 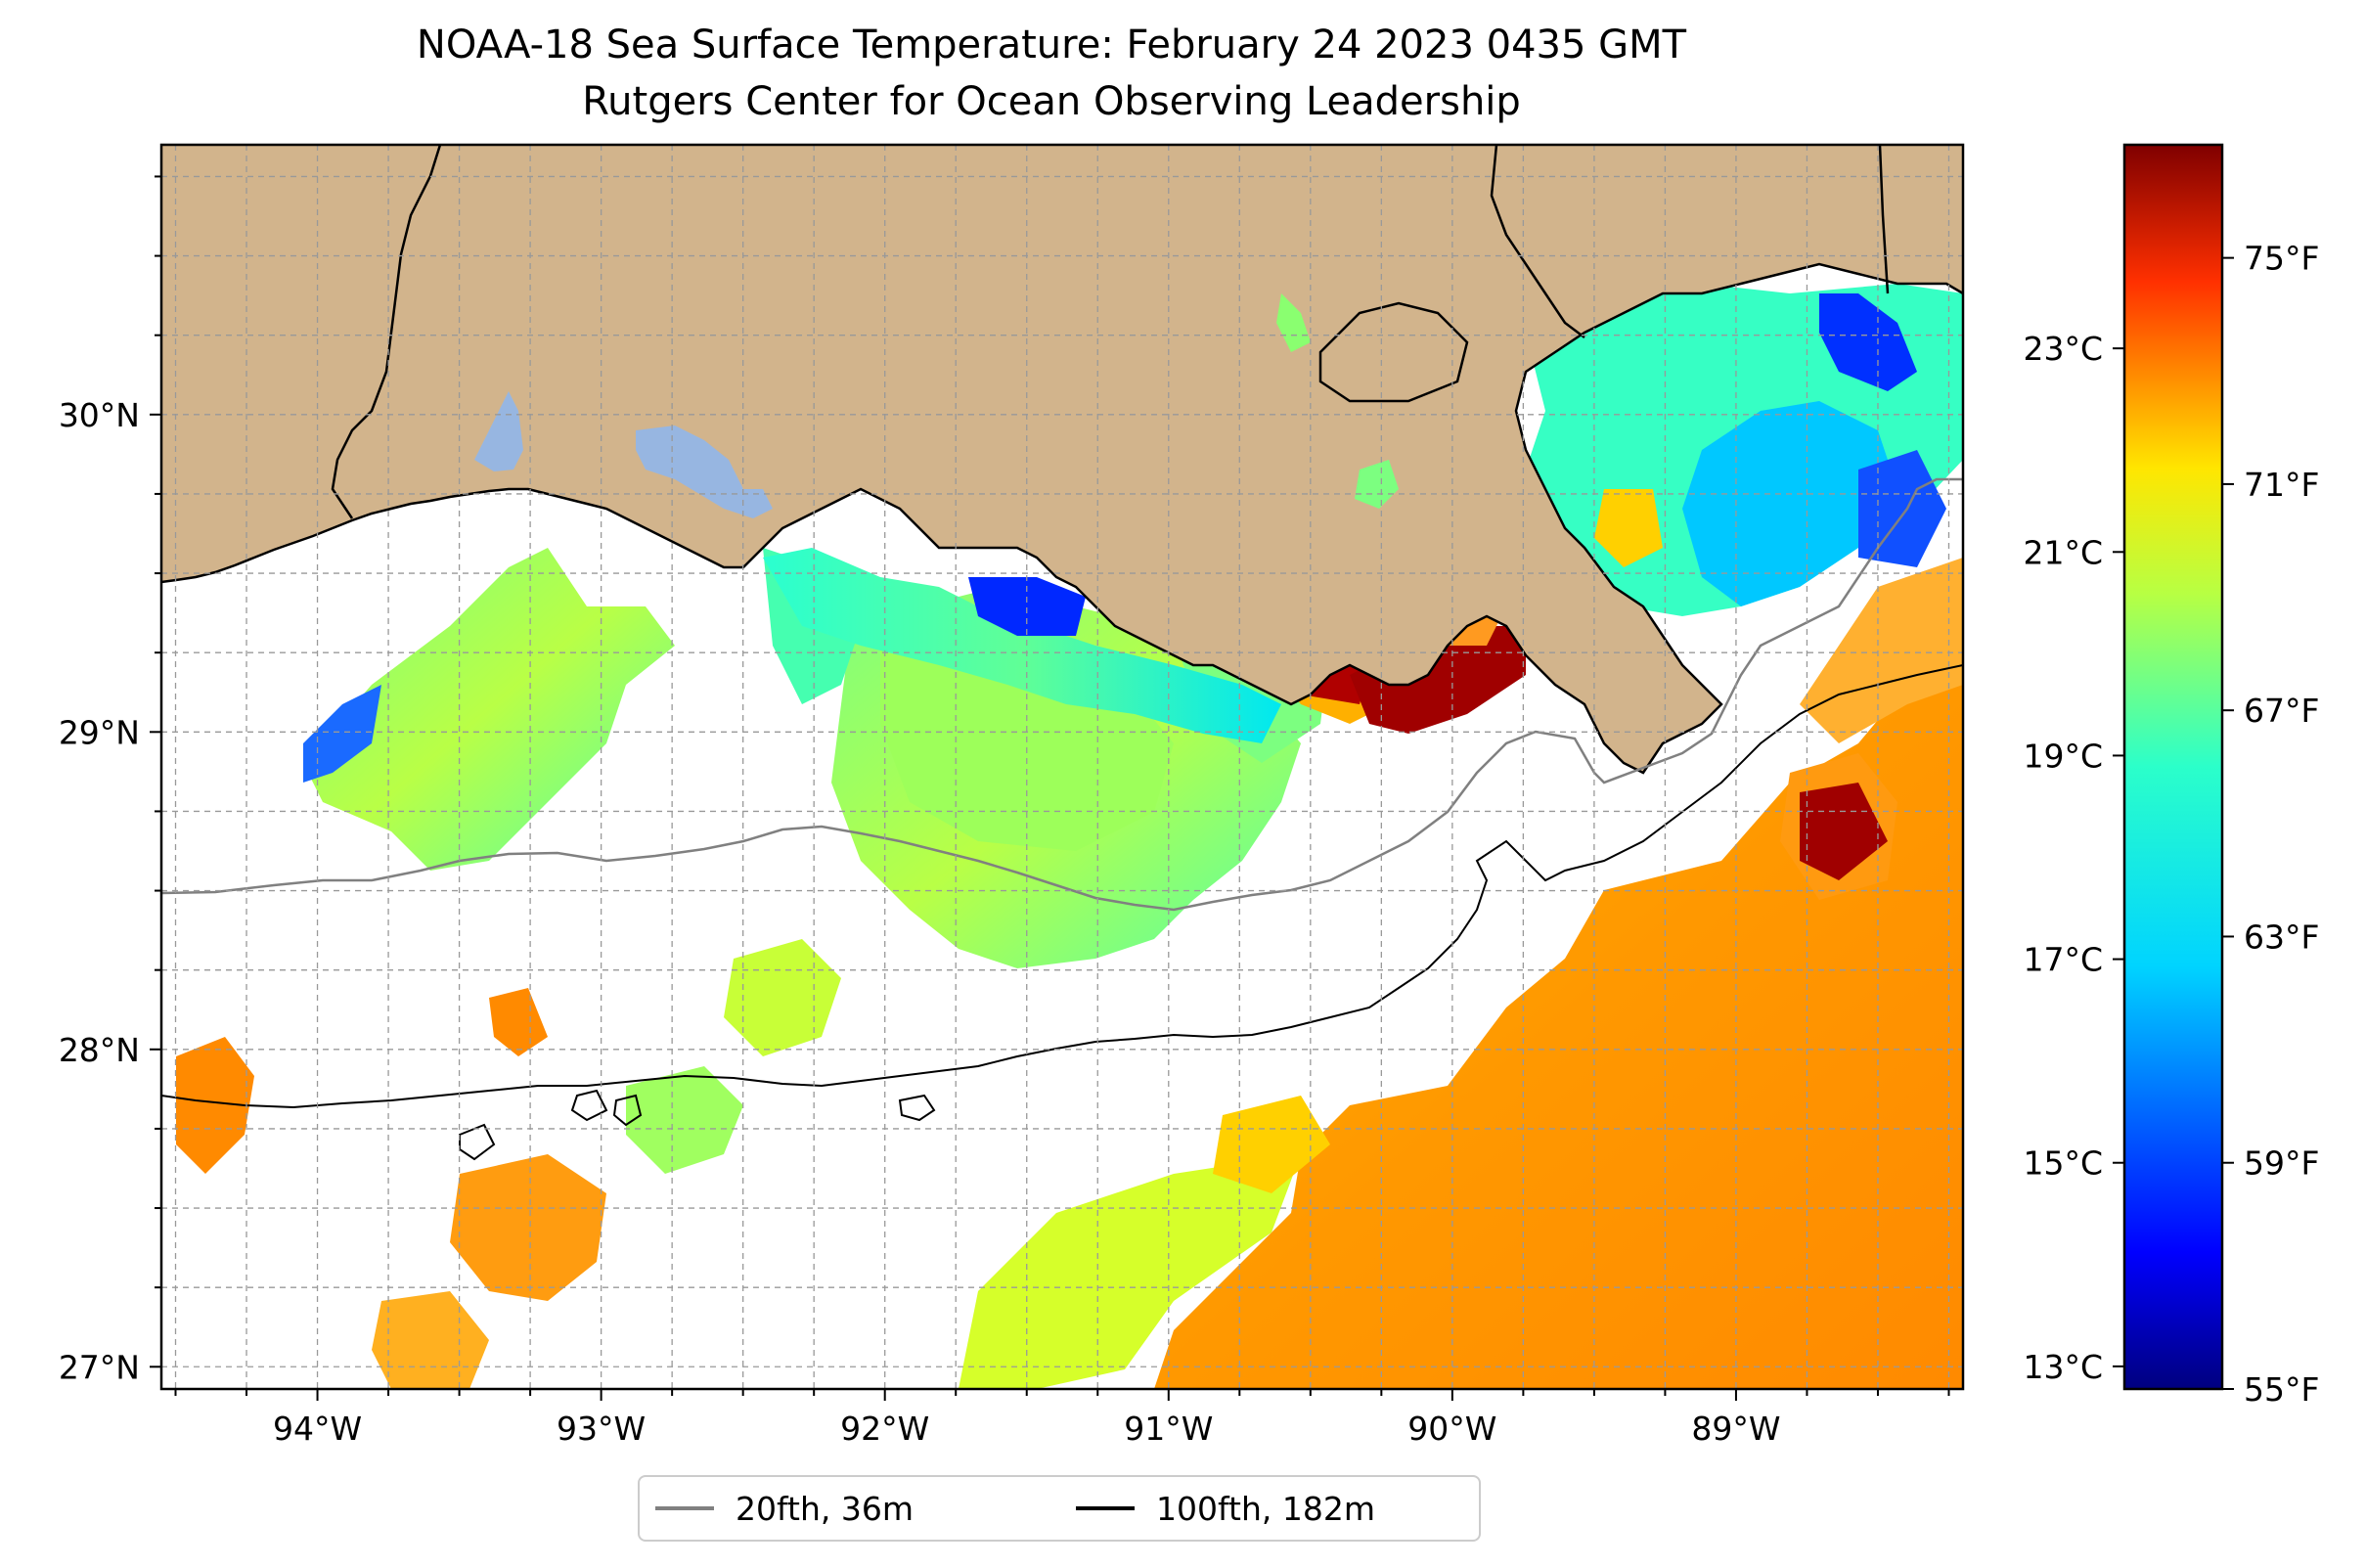 What do you see at coordinates (99, 1367) in the screenshot?
I see `lat-tick-label: 27°N` at bounding box center [99, 1367].